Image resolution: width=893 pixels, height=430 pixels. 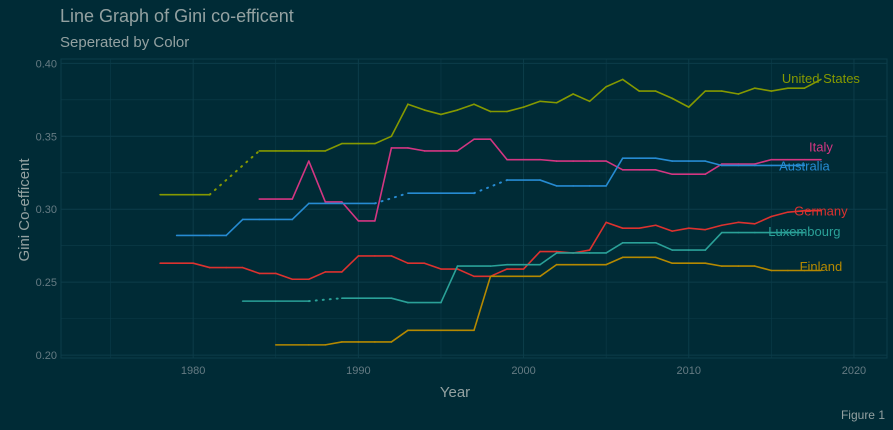 What do you see at coordinates (689, 371) in the screenshot?
I see `x-tick-label: 2010` at bounding box center [689, 371].